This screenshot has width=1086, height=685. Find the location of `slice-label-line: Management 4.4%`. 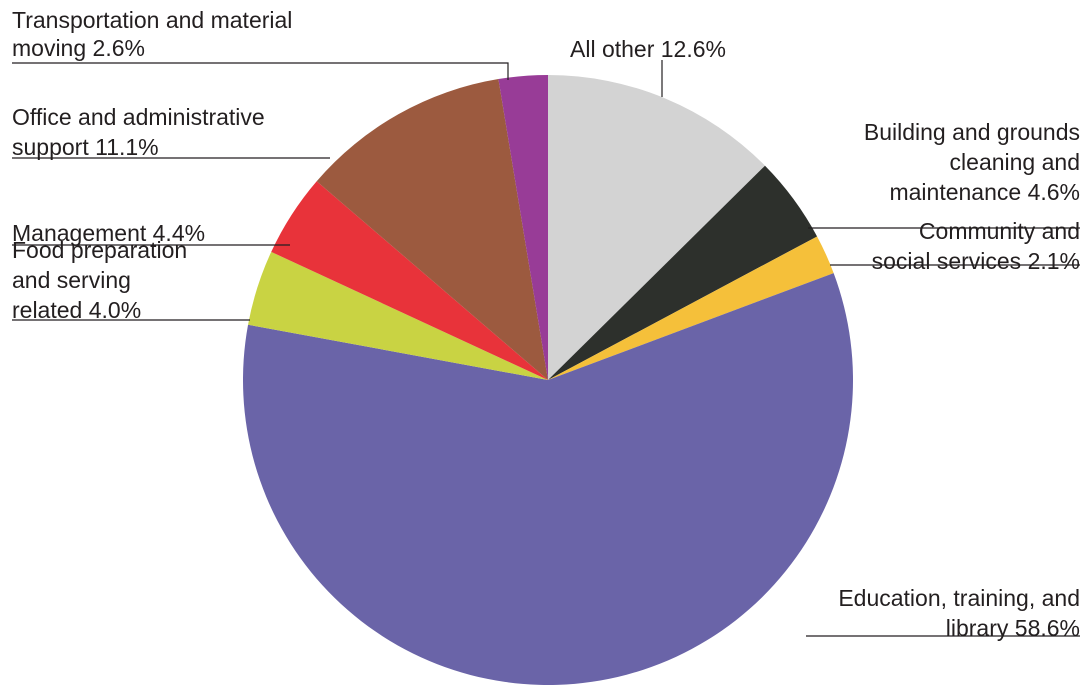

slice-label-line: Management 4.4% is located at coordinates (108, 233).